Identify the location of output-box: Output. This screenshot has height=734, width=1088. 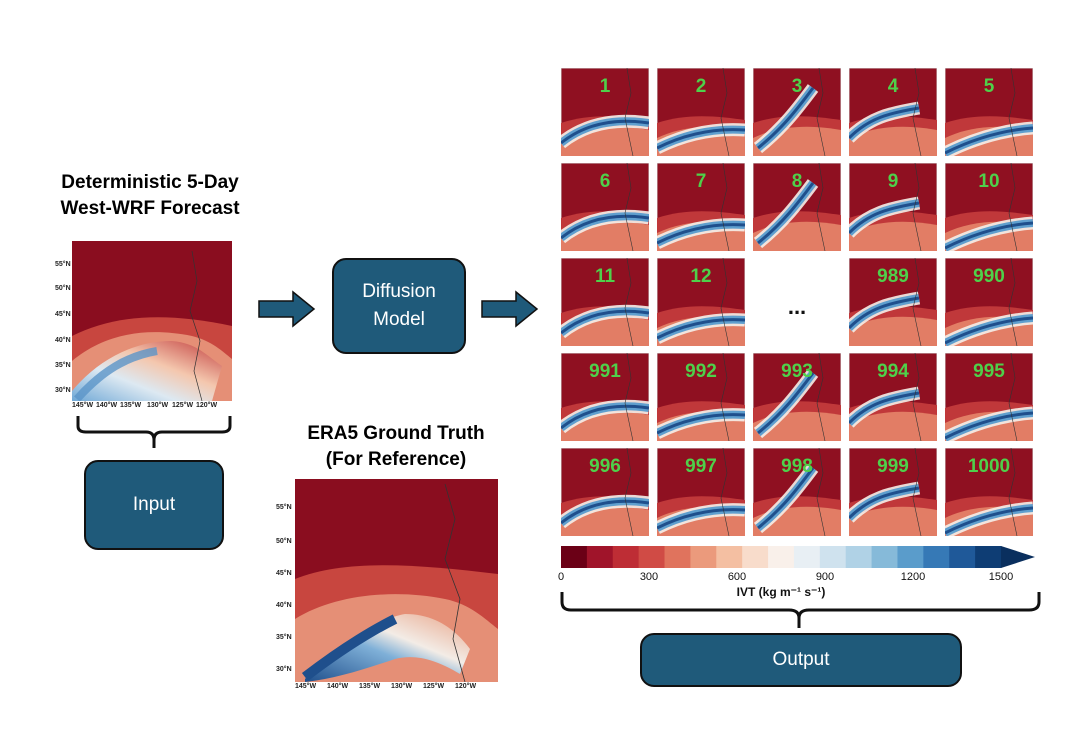
(801, 660).